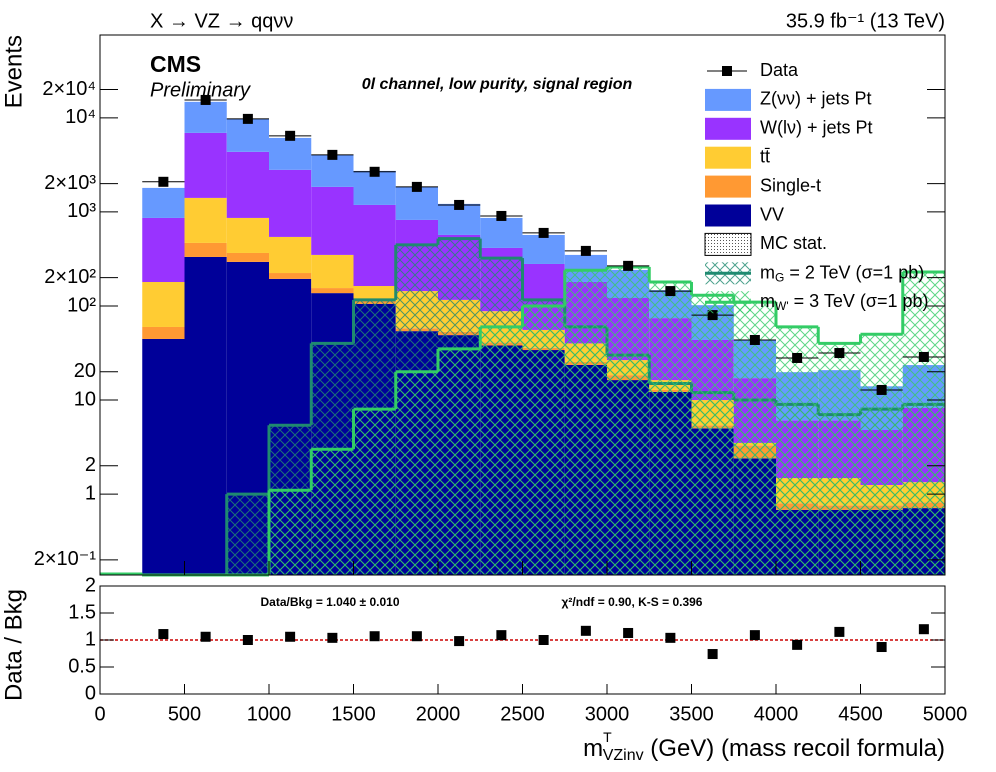 This screenshot has width=996, height=772. What do you see at coordinates (70, 277) in the screenshot?
I see `y-tick-label: 2×10²` at bounding box center [70, 277].